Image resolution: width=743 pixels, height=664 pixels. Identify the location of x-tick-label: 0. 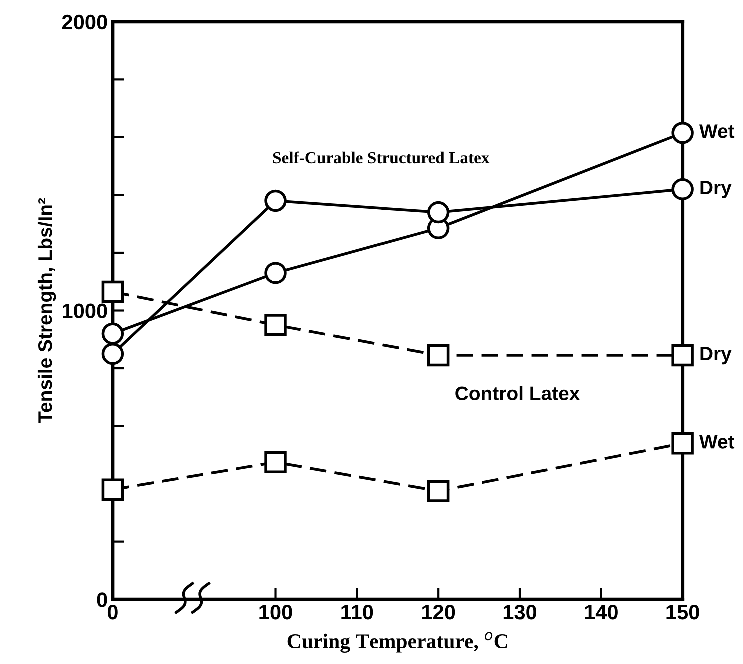
(113, 612).